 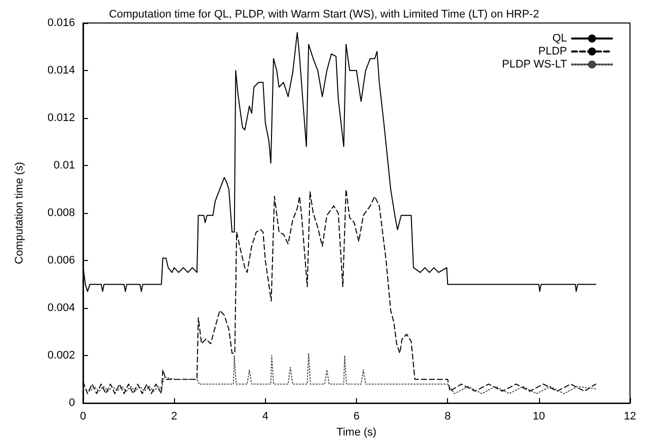 What do you see at coordinates (20, 213) in the screenshot?
I see `y-axis-title: Computation time (s)` at bounding box center [20, 213].